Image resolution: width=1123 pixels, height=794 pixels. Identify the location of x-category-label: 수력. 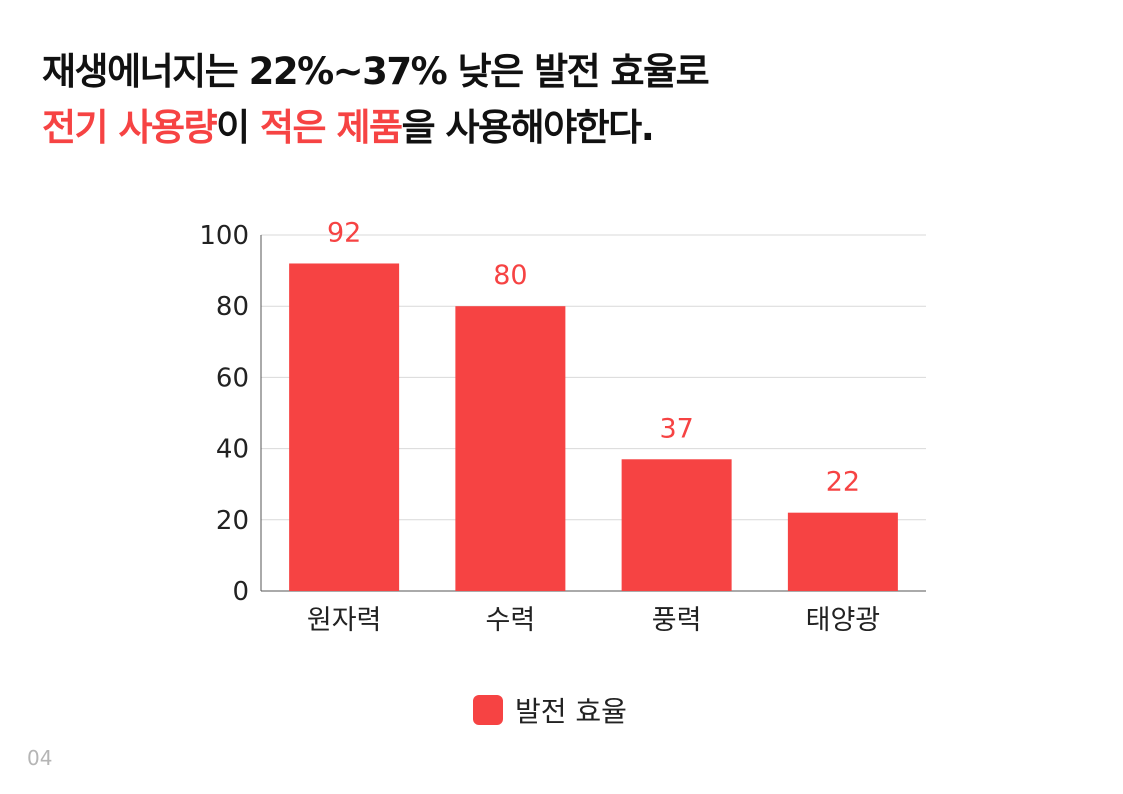
(511, 620).